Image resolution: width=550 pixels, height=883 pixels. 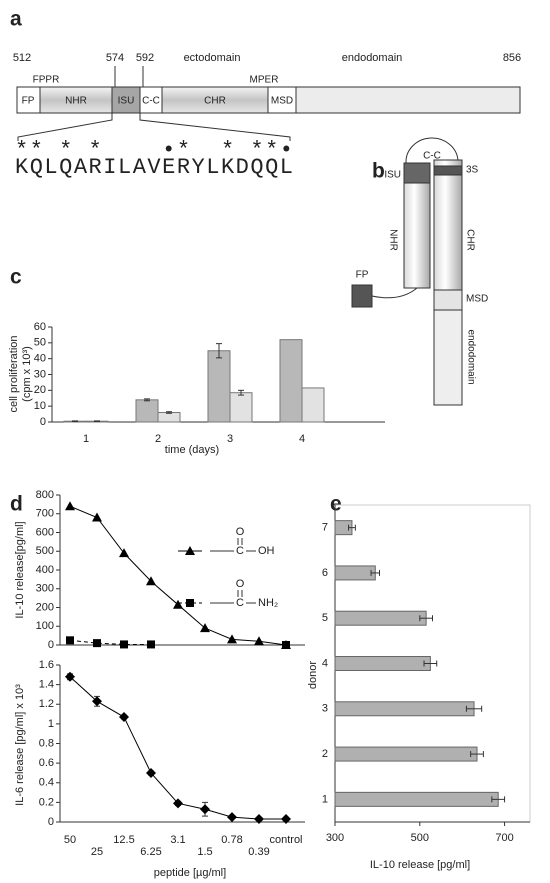 I want to click on y-axis-title: (cpm x 10³), so click(x=27, y=374).